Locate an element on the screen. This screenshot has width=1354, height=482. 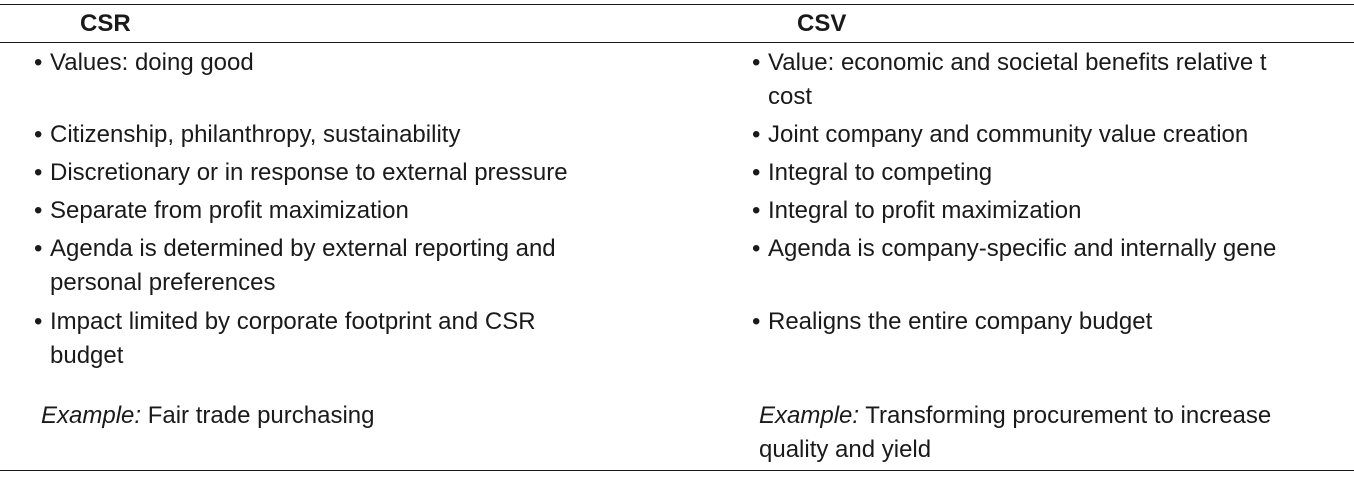
csv-item: • Realigns the entire company budget is located at coordinates (952, 322).